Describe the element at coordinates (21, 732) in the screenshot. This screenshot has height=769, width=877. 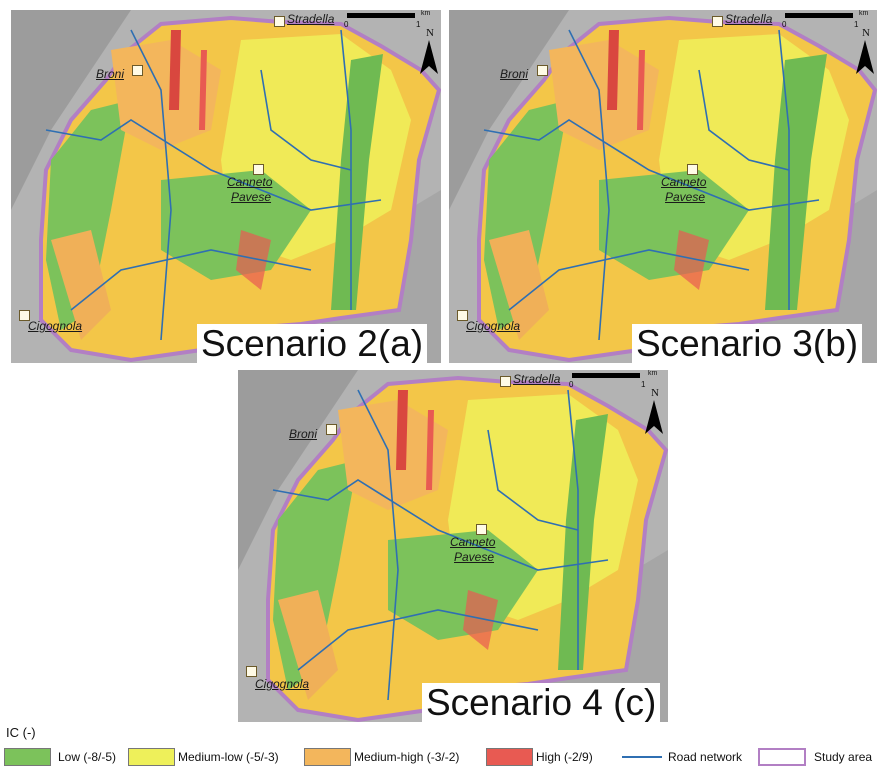
I see `legend-title: IC (-)` at that location.